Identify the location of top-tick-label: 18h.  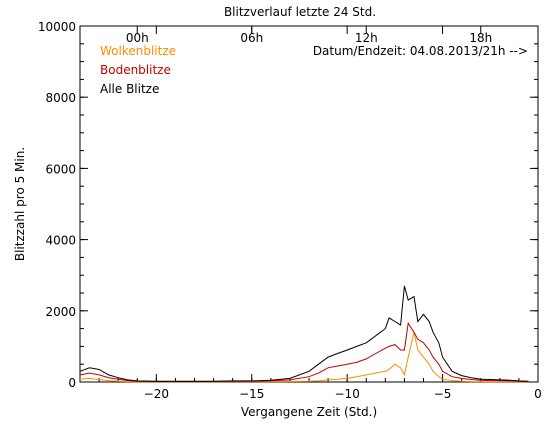
(480, 38).